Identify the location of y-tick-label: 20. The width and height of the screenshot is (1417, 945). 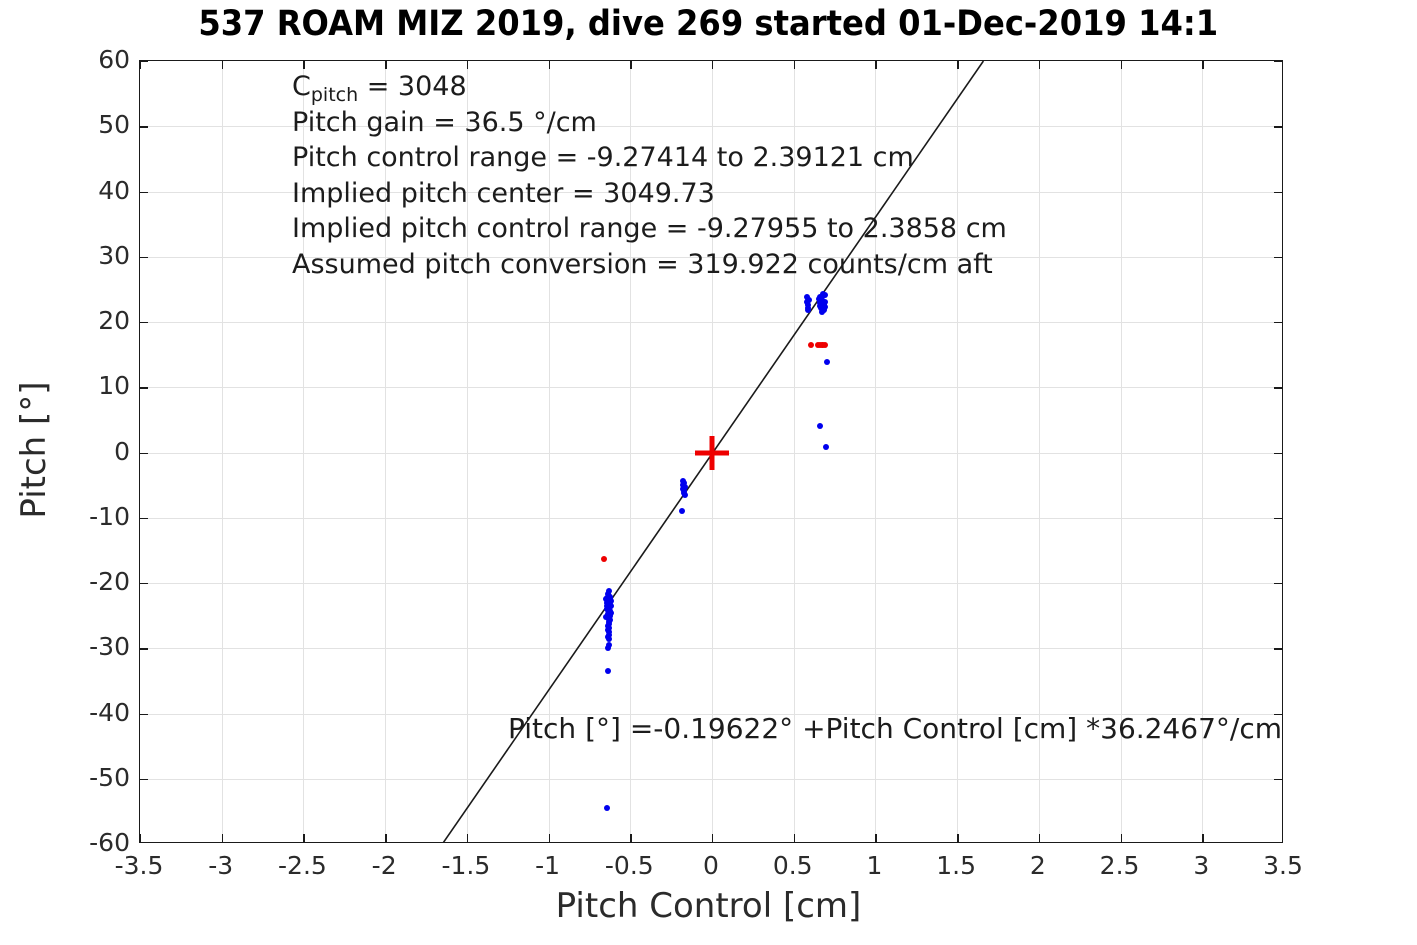
(114, 320).